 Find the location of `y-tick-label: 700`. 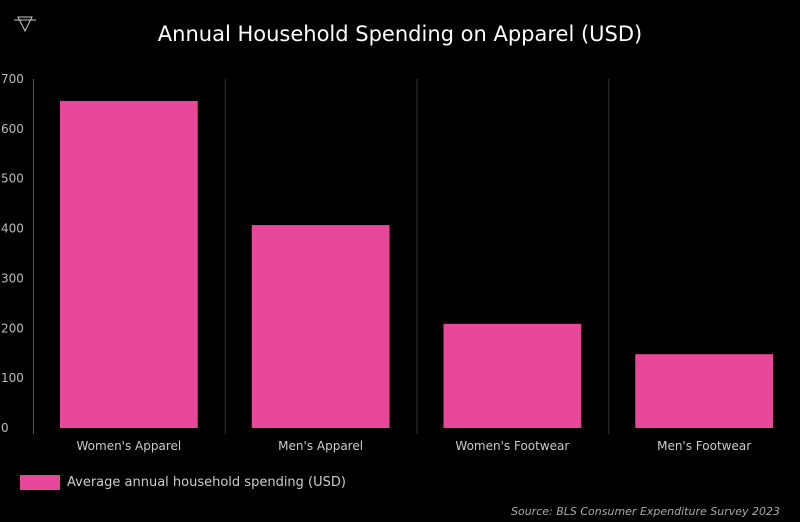

y-tick-label: 700 is located at coordinates (12, 79).